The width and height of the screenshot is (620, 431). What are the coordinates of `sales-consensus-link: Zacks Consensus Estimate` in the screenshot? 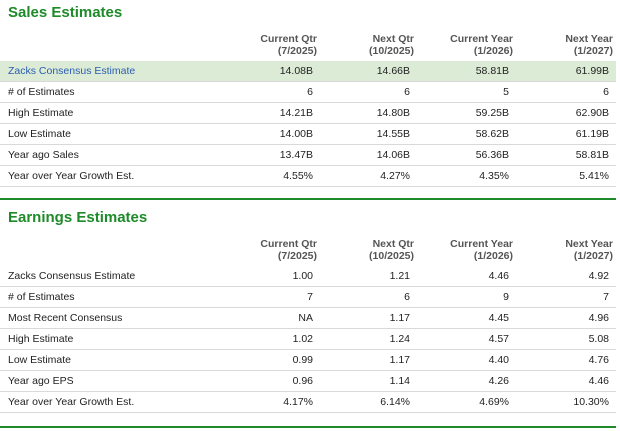 It's located at (72, 71).